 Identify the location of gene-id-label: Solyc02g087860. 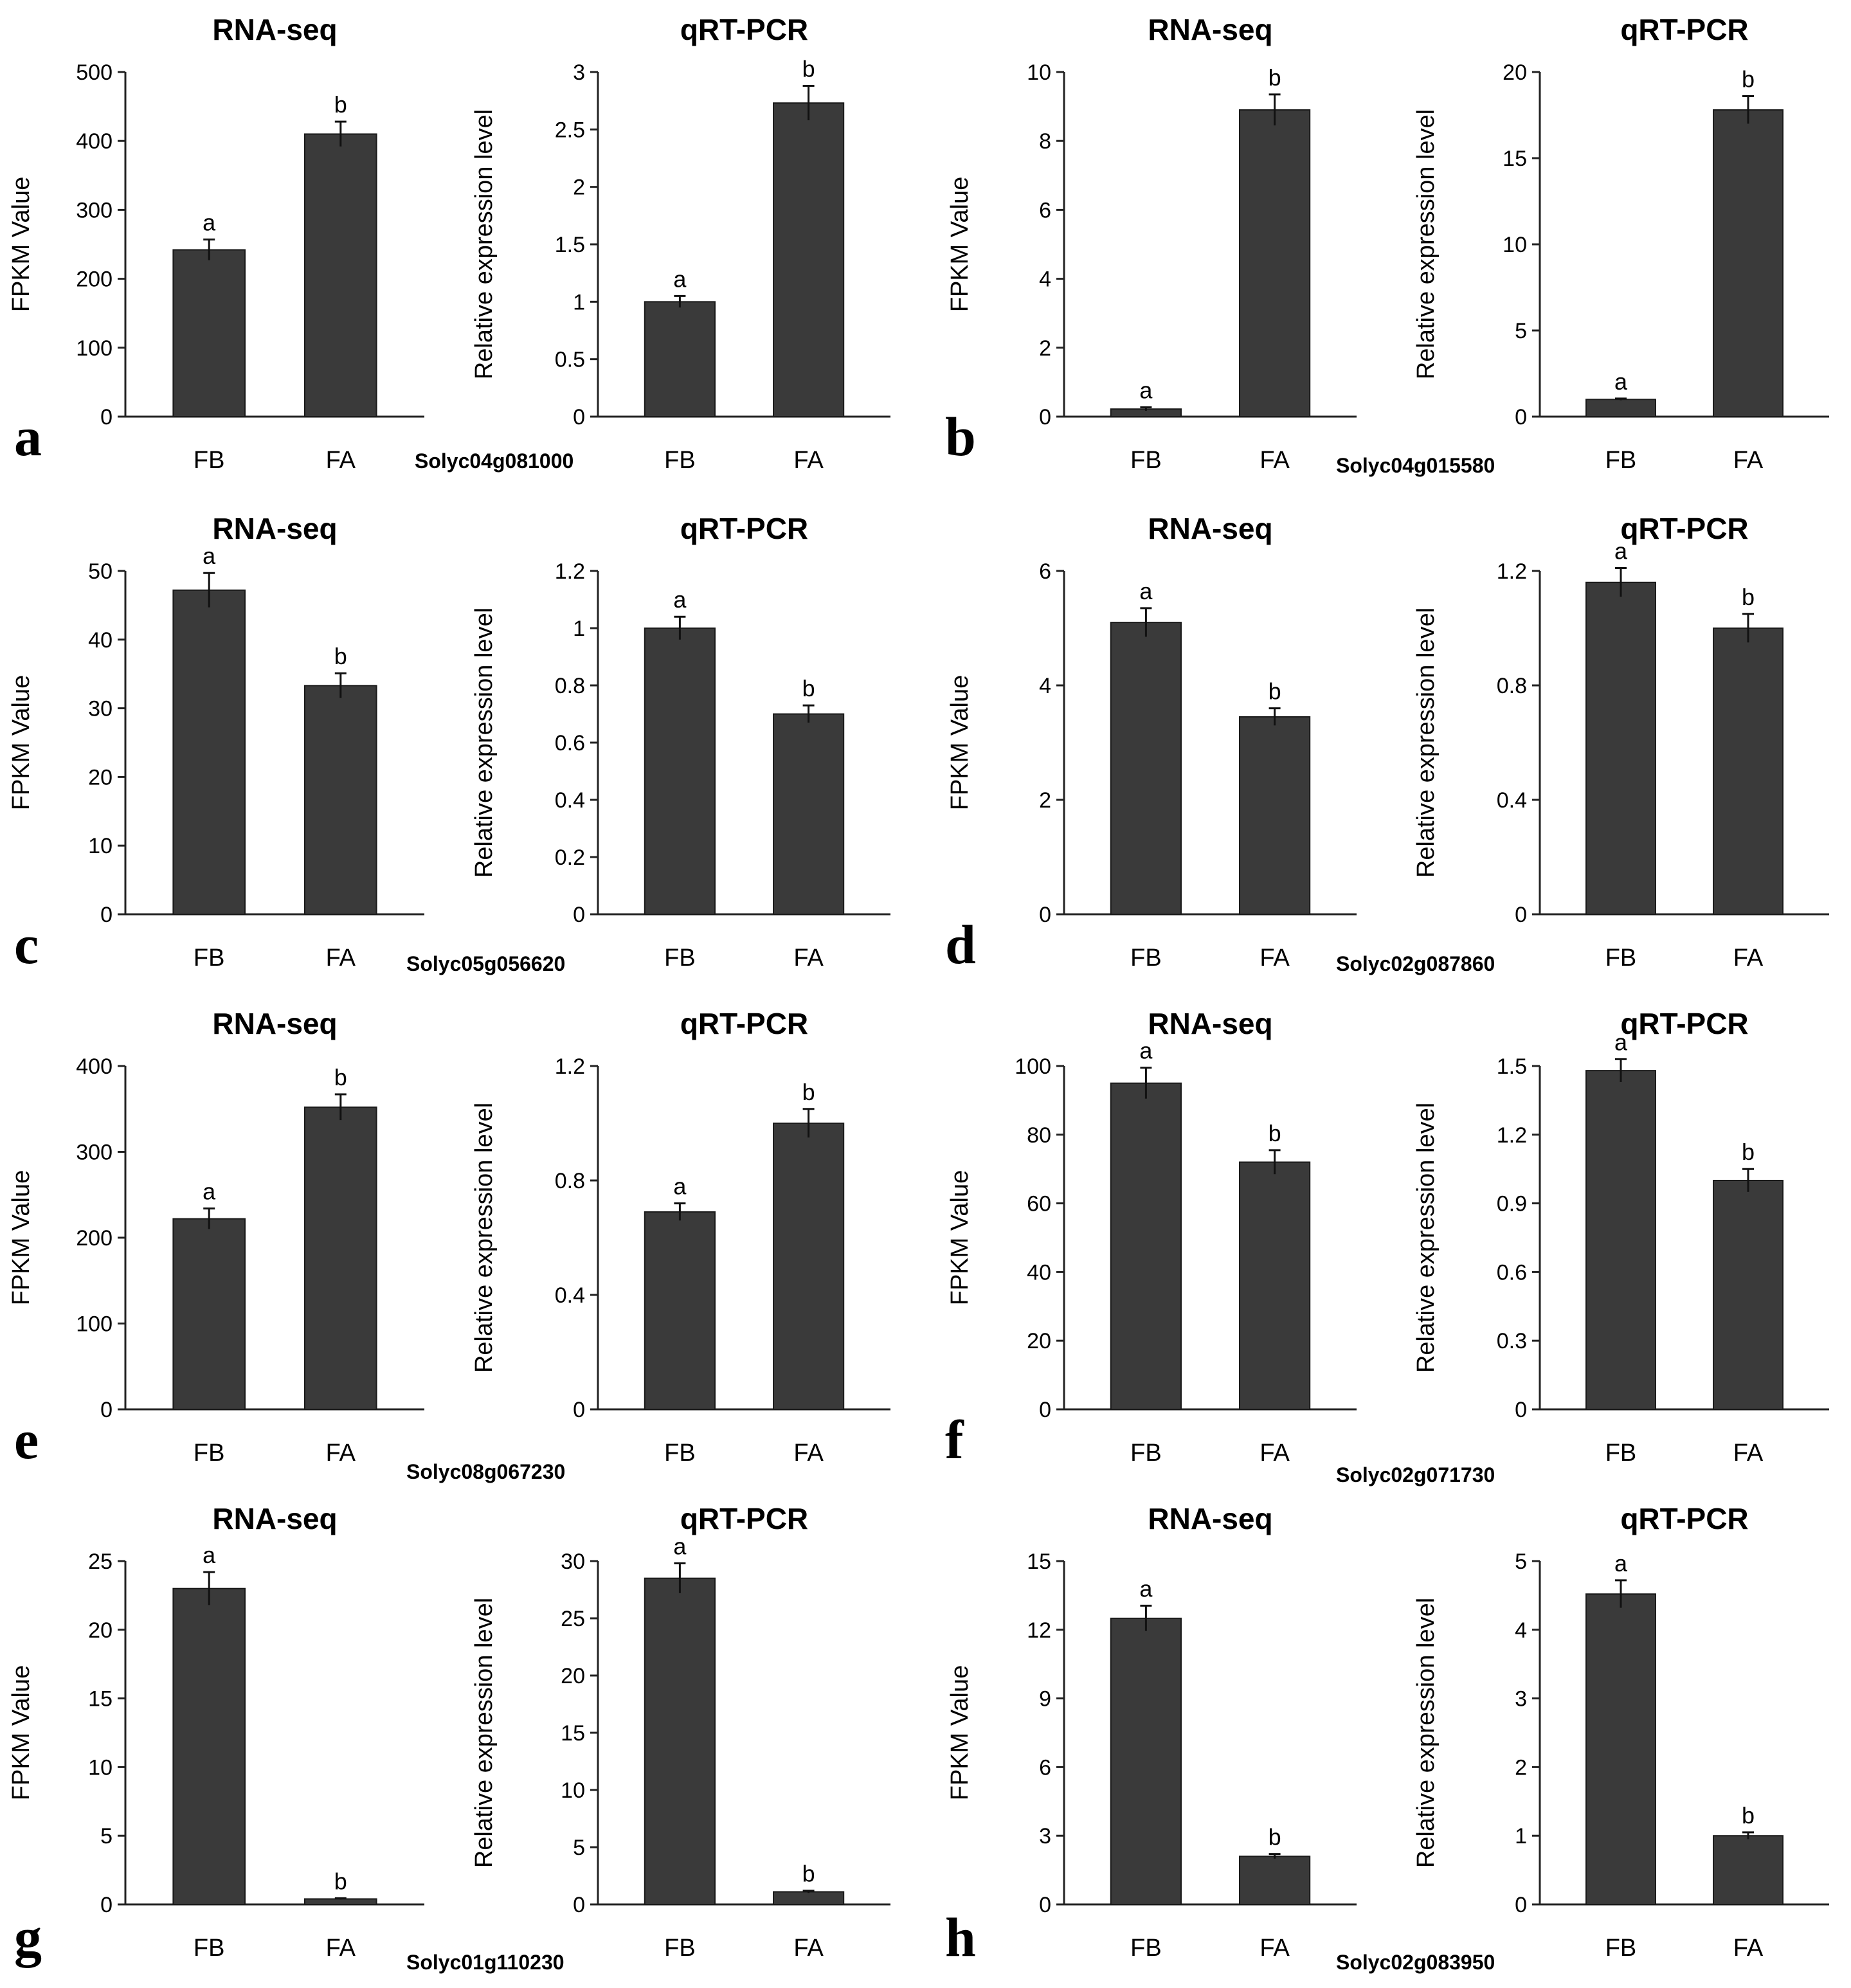
(1415, 964).